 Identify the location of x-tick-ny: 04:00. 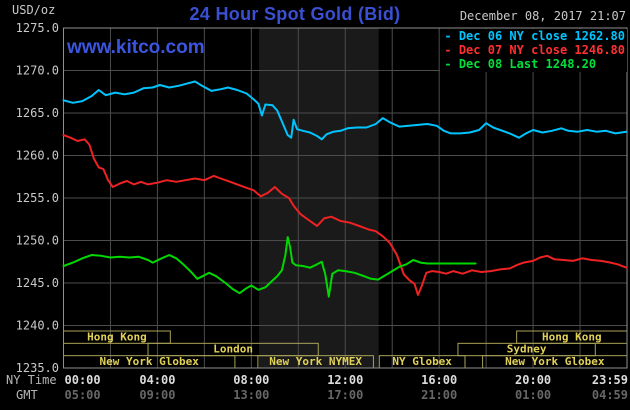
(157, 380).